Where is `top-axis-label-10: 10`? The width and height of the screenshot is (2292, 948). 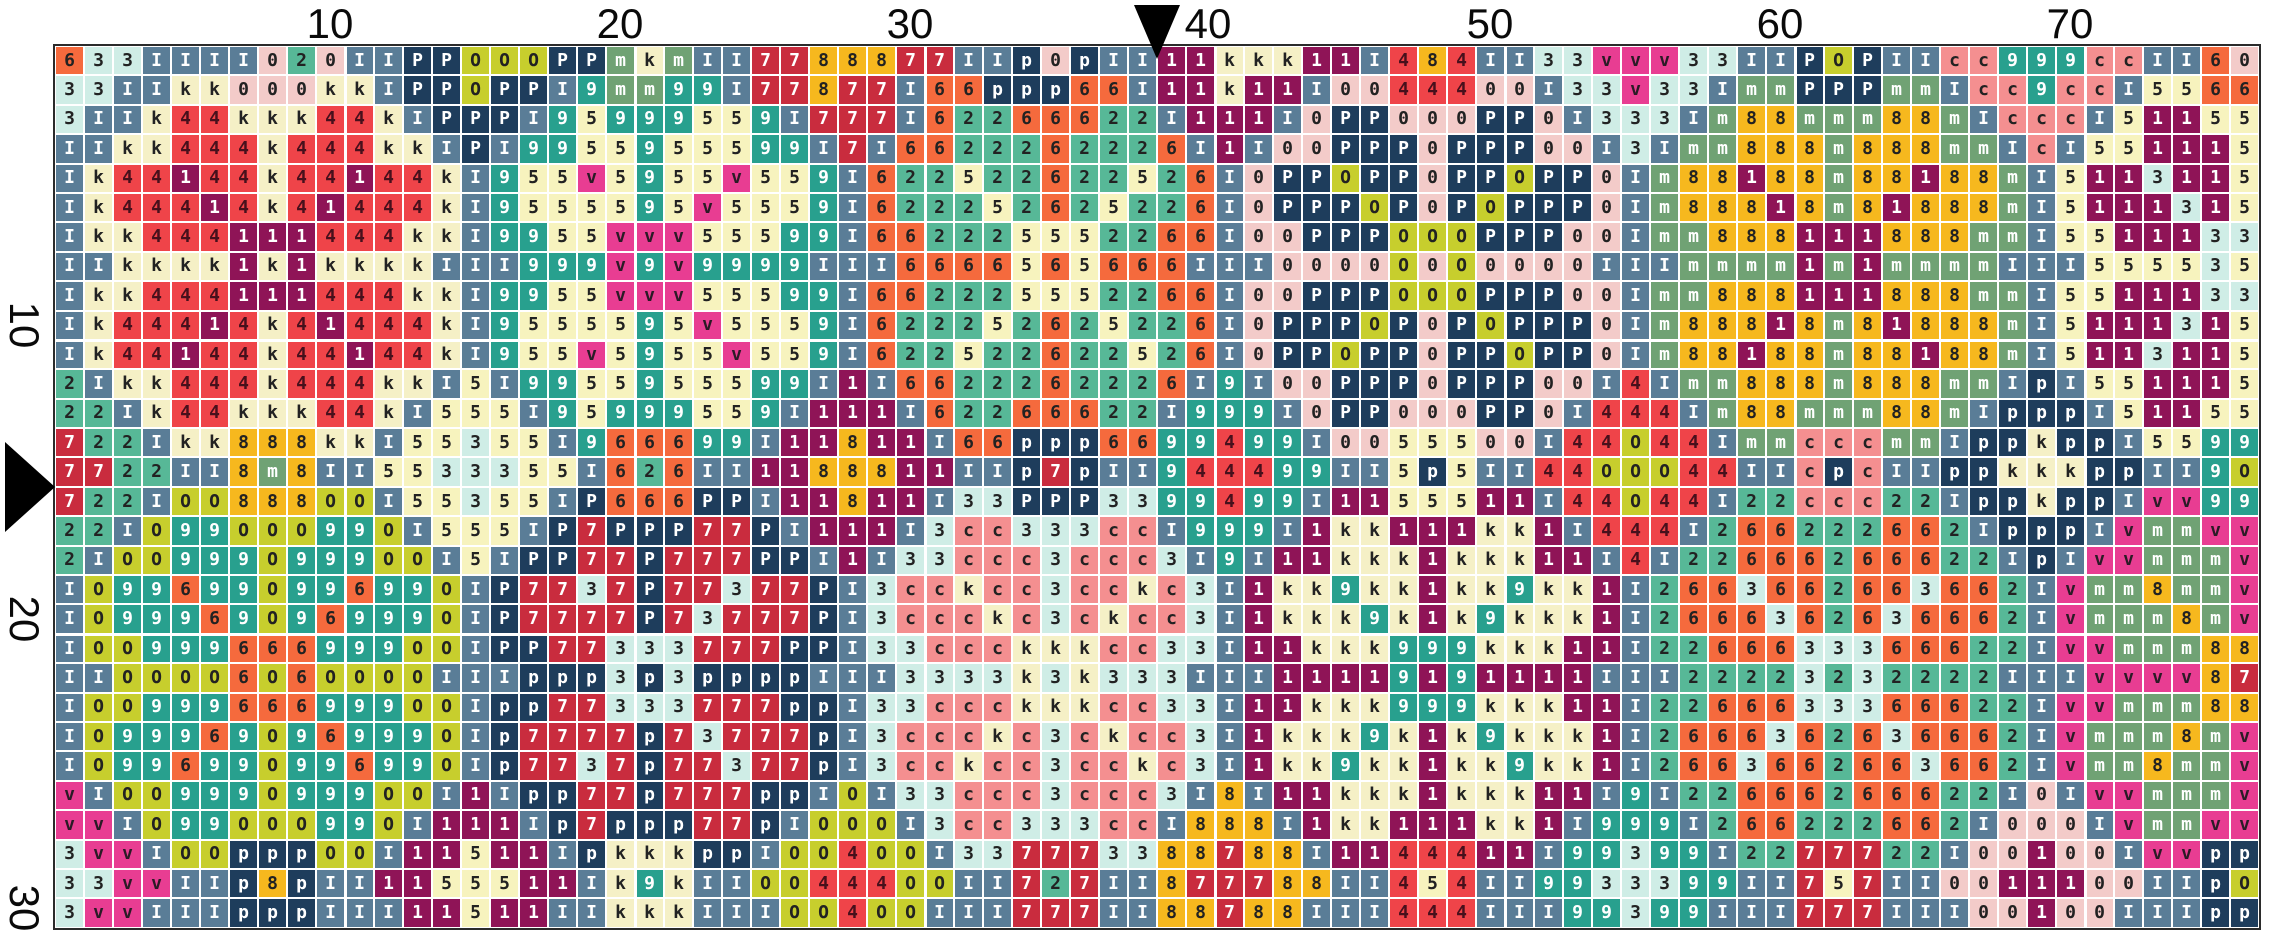 top-axis-label-10: 10 is located at coordinates (330, 23).